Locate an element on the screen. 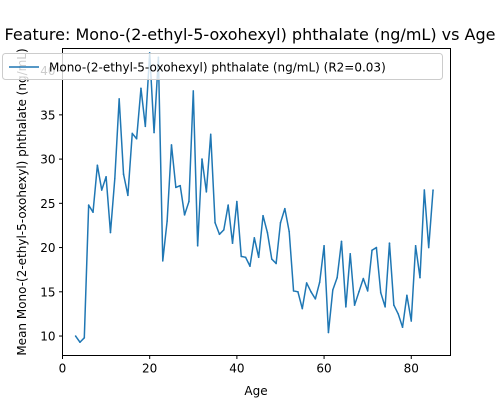 This screenshot has height=400, width=500. x-tick-label: 0 is located at coordinates (63, 369).